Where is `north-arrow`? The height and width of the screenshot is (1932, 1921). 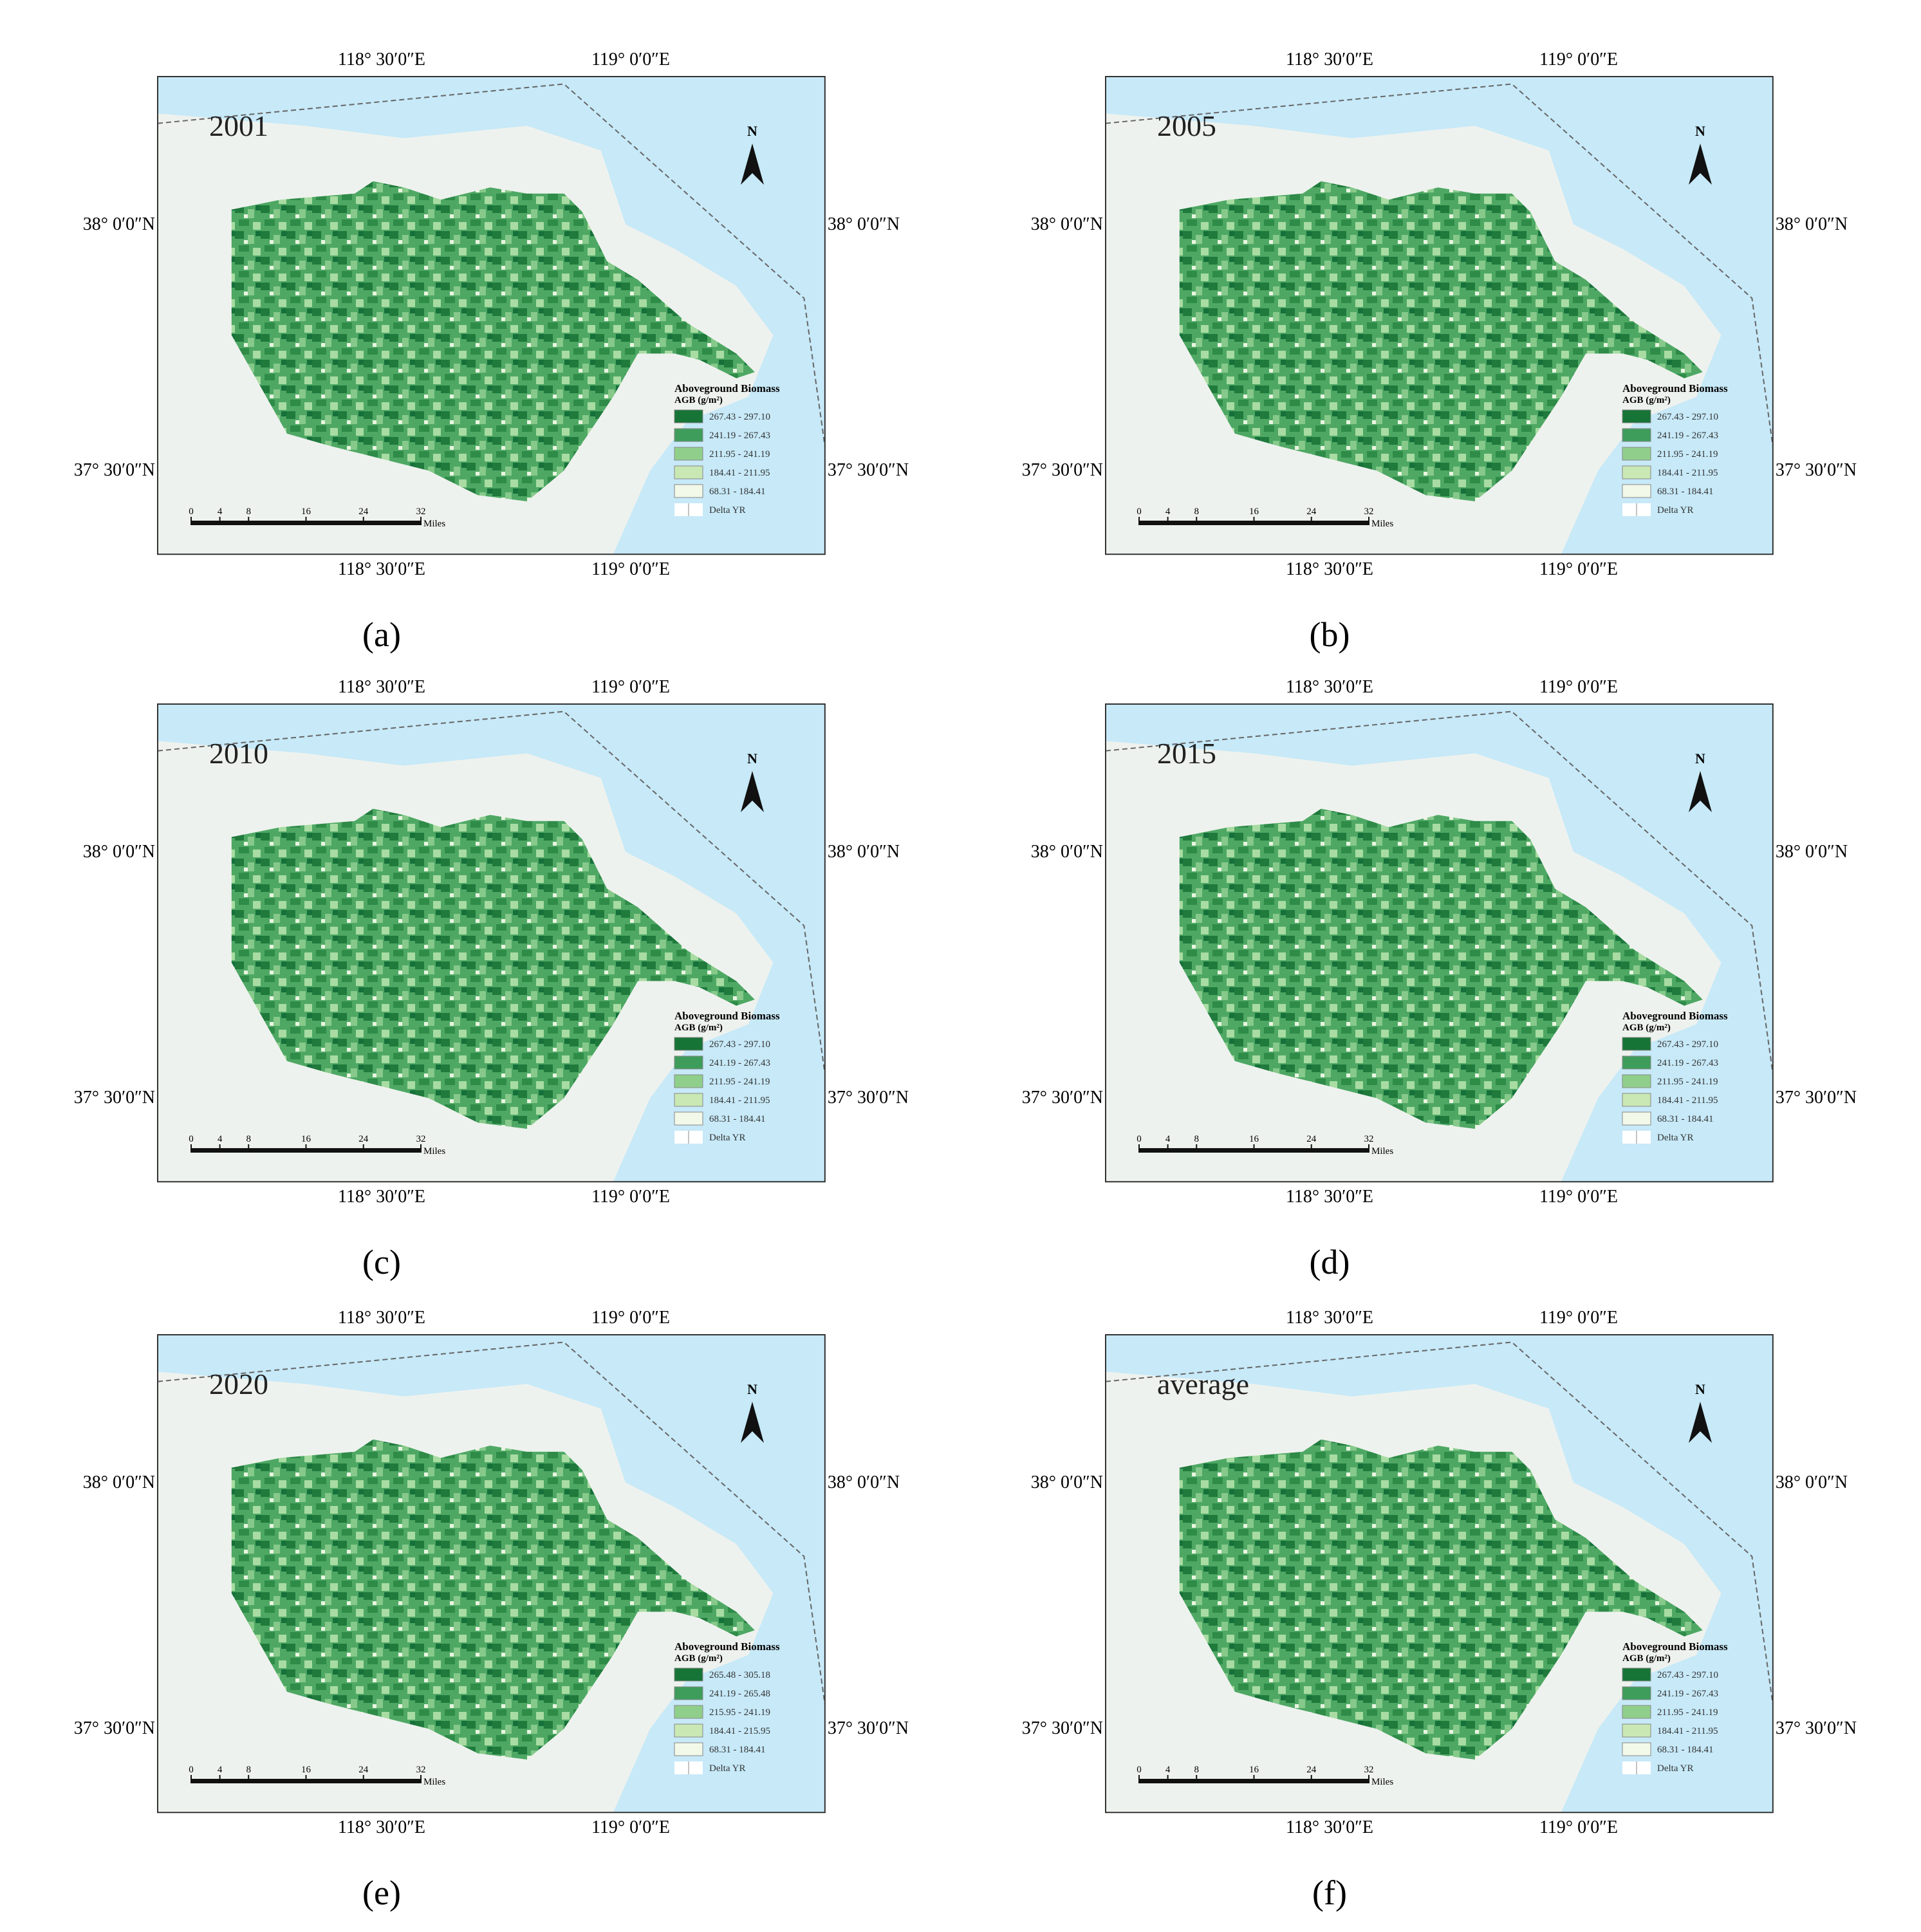 north-arrow is located at coordinates (753, 1422).